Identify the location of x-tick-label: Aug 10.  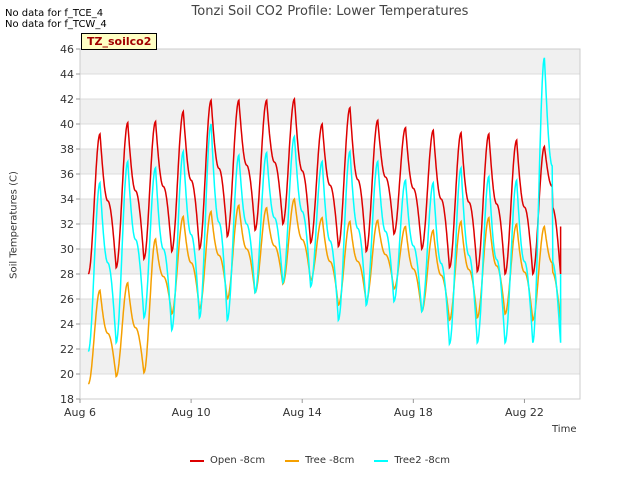
(191, 412).